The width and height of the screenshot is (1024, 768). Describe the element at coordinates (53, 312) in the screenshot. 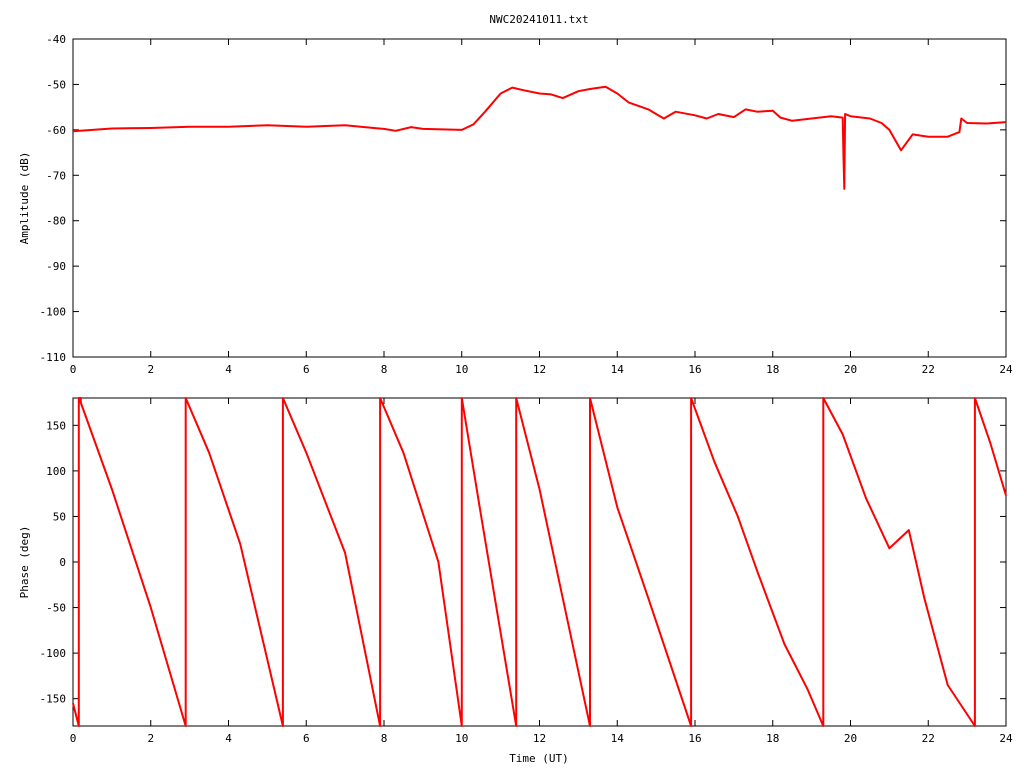

I see `amplitude-y-tick-label: -100` at that location.